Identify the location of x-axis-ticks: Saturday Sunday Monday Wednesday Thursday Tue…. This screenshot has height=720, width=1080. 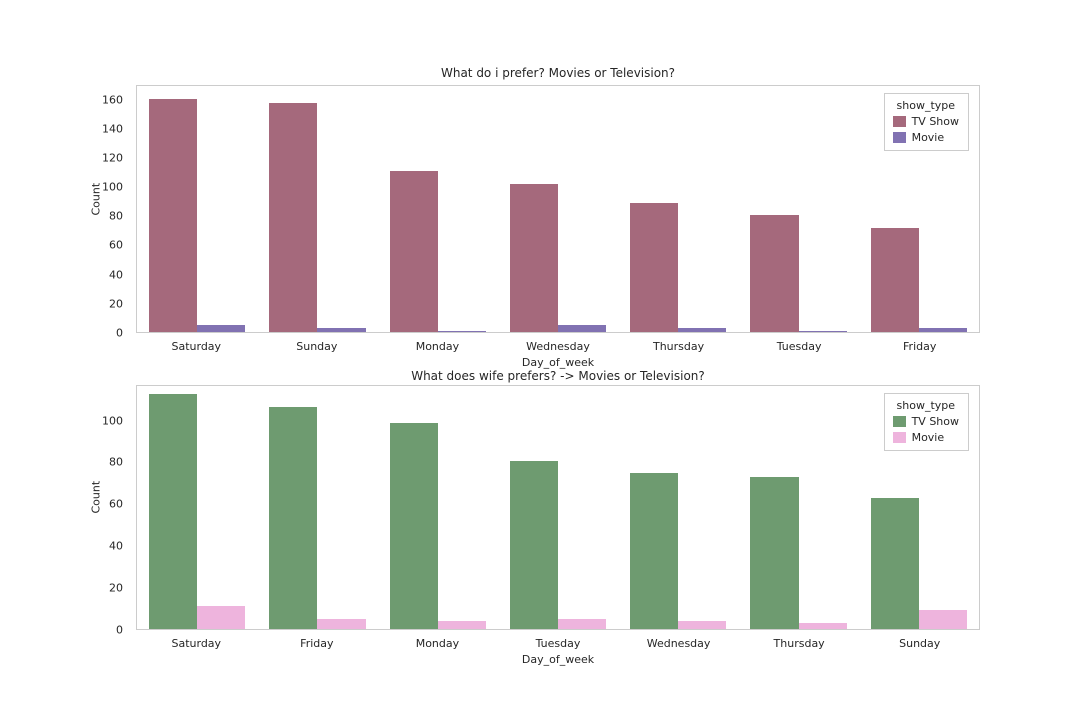
(558, 348).